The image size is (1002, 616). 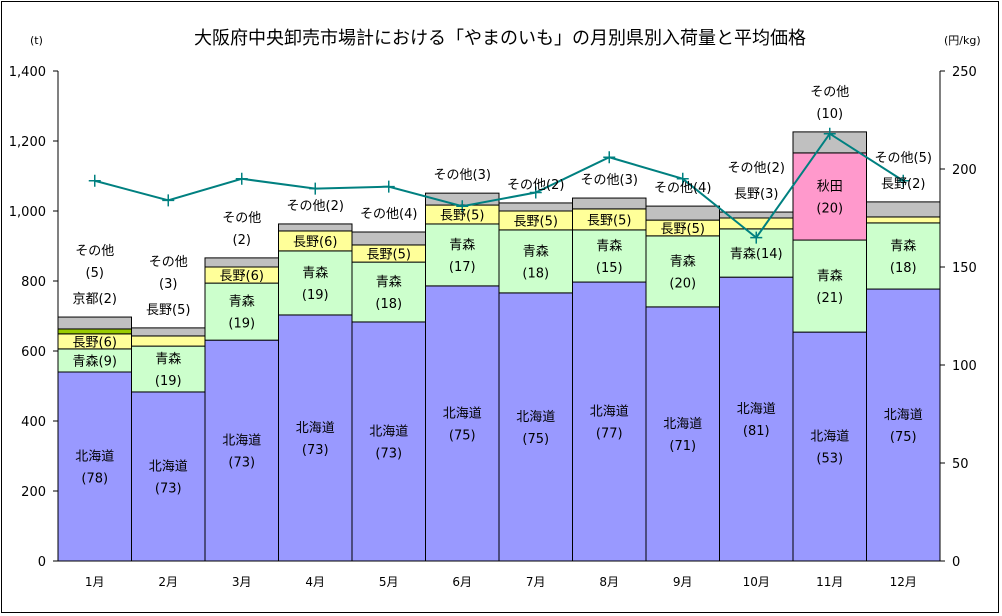 What do you see at coordinates (964, 268) in the screenshot?
I see `right-tick-label: 150` at bounding box center [964, 268].